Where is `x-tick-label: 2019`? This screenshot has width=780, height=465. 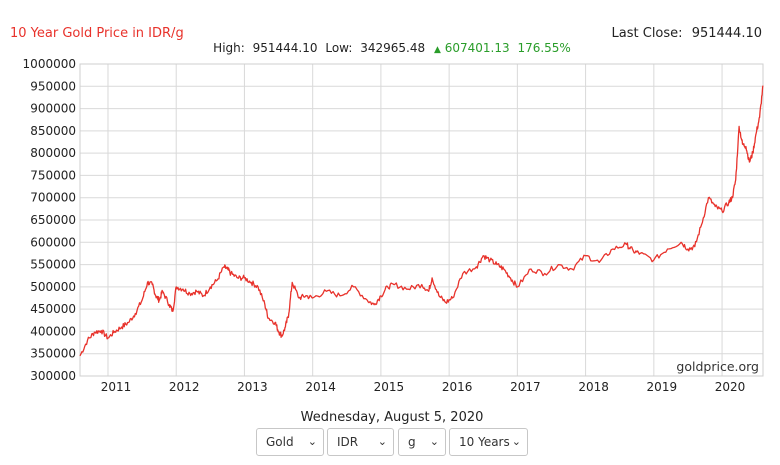
x-tick-label: 2019 is located at coordinates (662, 387).